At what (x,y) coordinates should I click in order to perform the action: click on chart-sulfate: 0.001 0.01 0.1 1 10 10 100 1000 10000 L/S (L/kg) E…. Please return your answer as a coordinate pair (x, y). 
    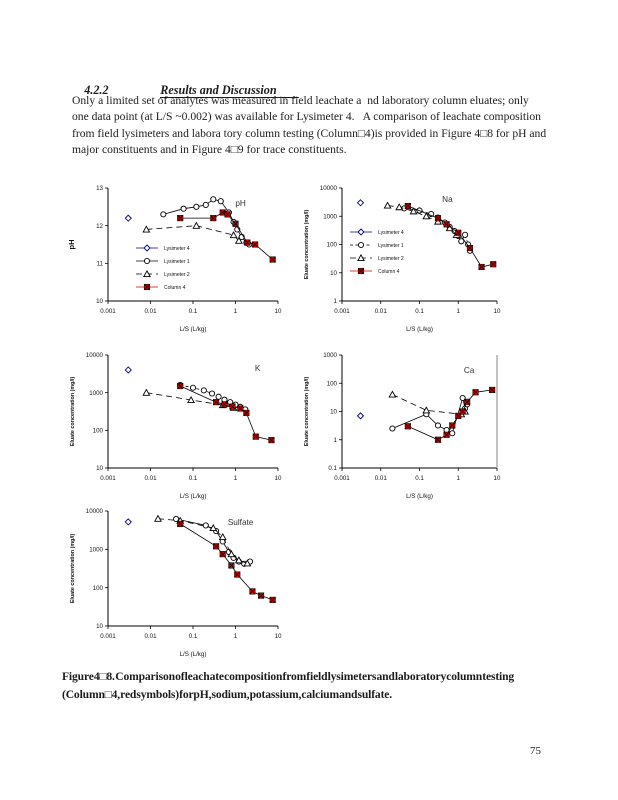
    Looking at the image, I should click on (175, 582).